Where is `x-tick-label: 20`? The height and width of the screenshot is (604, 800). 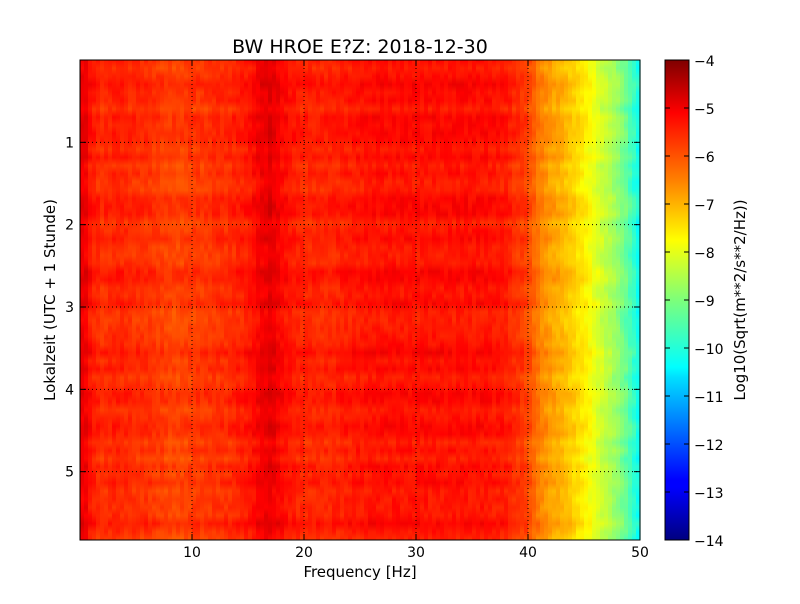
x-tick-label: 20 is located at coordinates (304, 553).